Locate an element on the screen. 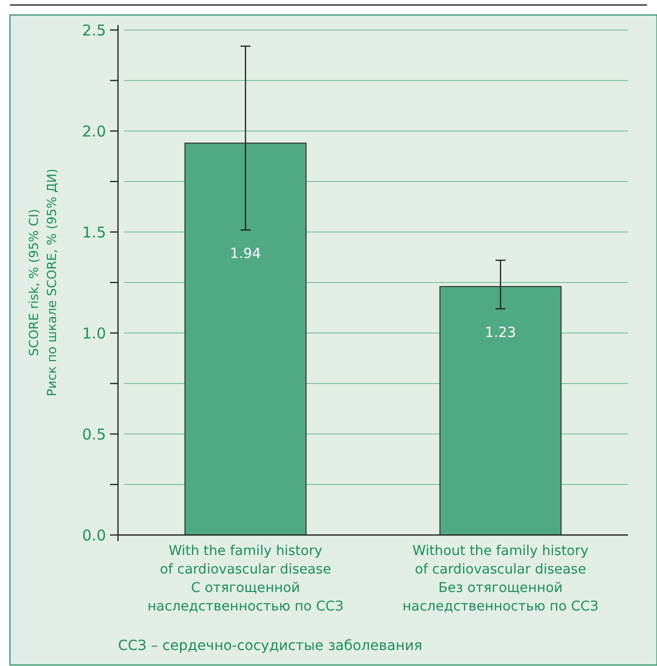 The height and width of the screenshot is (666, 657). y-tick-label: 2.0 is located at coordinates (94, 131).